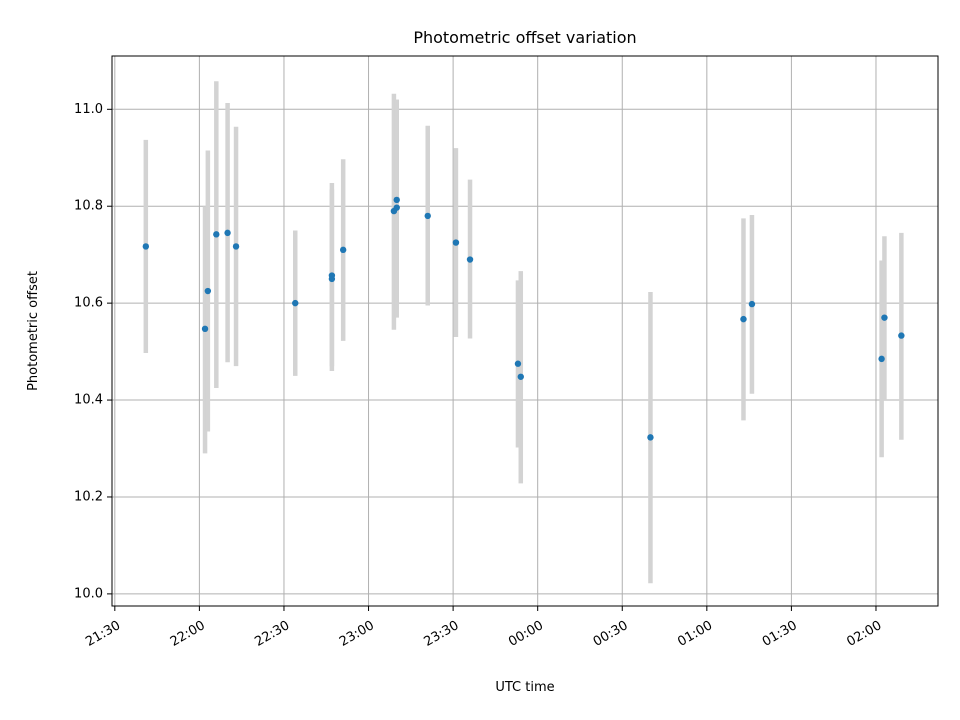 Image resolution: width=960 pixels, height=720 pixels. What do you see at coordinates (93, 351) in the screenshot?
I see `y-axis-ticks: 10.0 10.2 10.4 10.6 10.8 11.0` at bounding box center [93, 351].